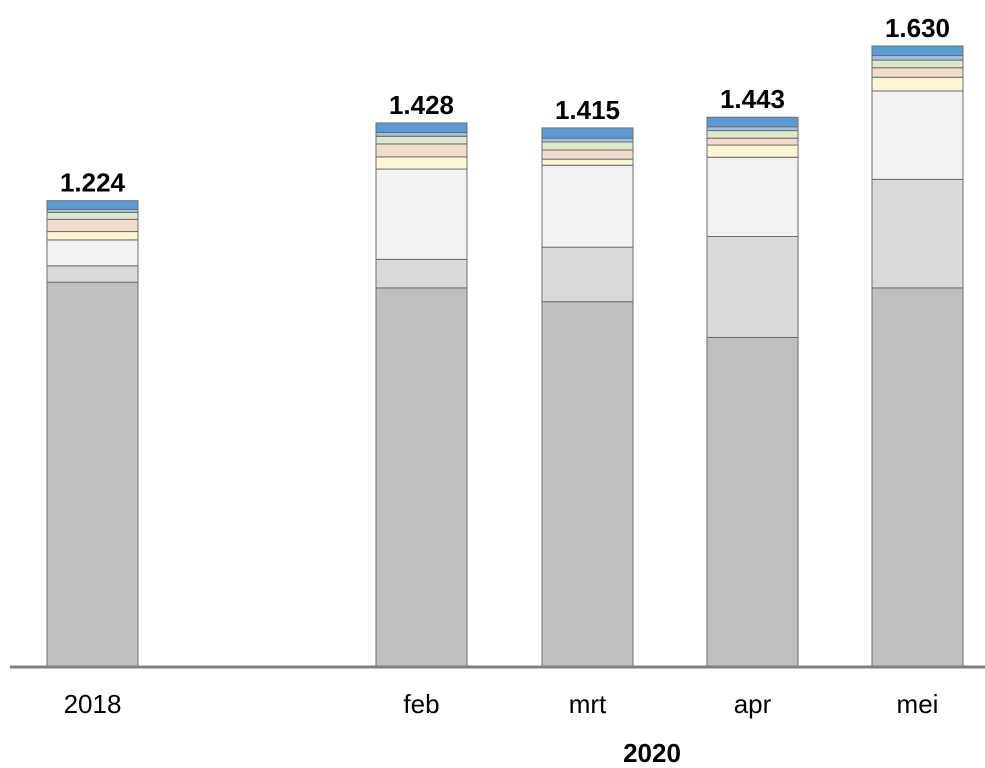 This screenshot has height=768, width=985. What do you see at coordinates (652, 753) in the screenshot?
I see `group-label-2020: 2020` at bounding box center [652, 753].